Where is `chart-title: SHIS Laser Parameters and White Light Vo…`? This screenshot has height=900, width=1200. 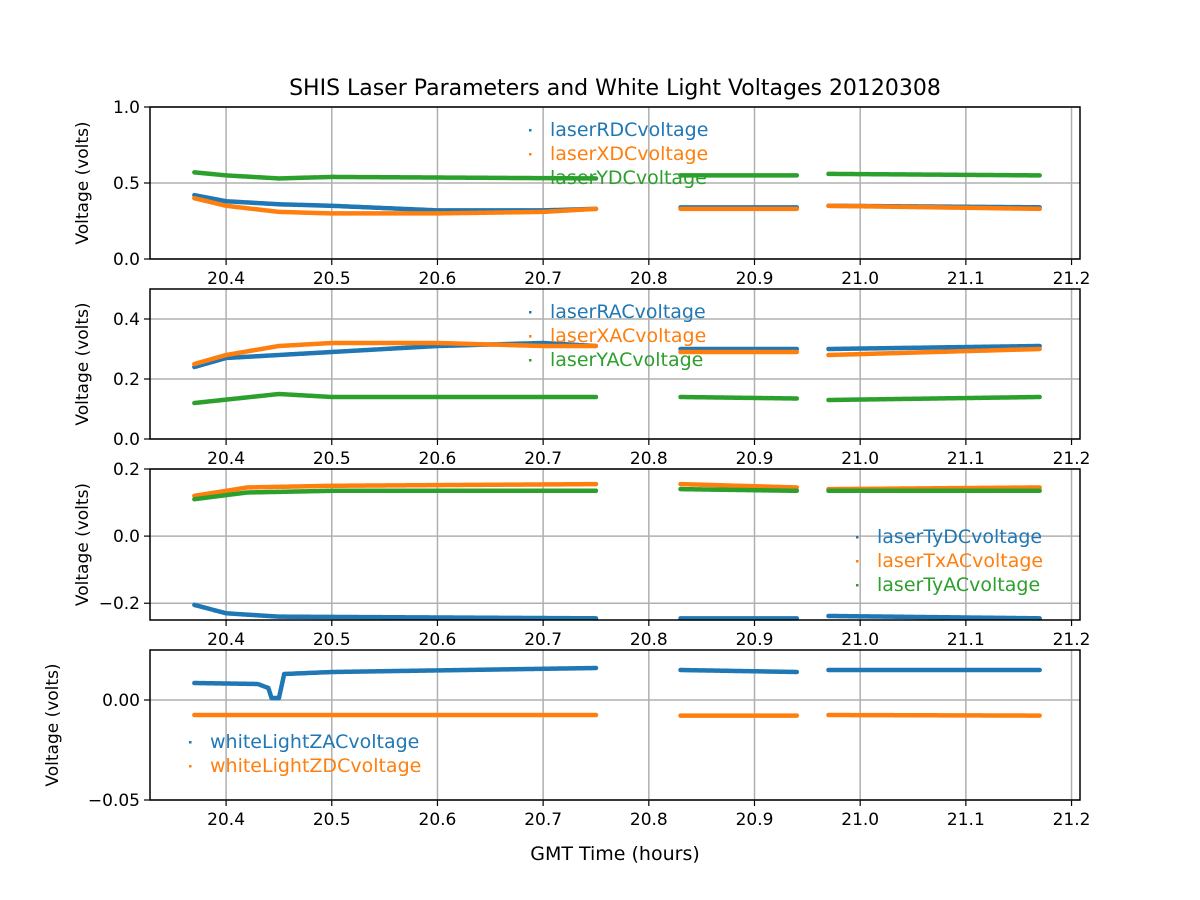
chart-title: SHIS Laser Parameters and White Light Vo… is located at coordinates (615, 88).